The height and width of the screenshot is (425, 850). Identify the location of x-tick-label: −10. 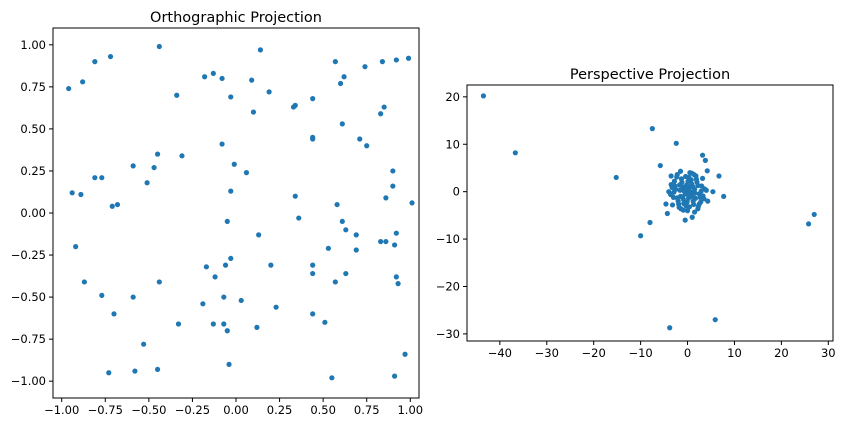
(640, 353).